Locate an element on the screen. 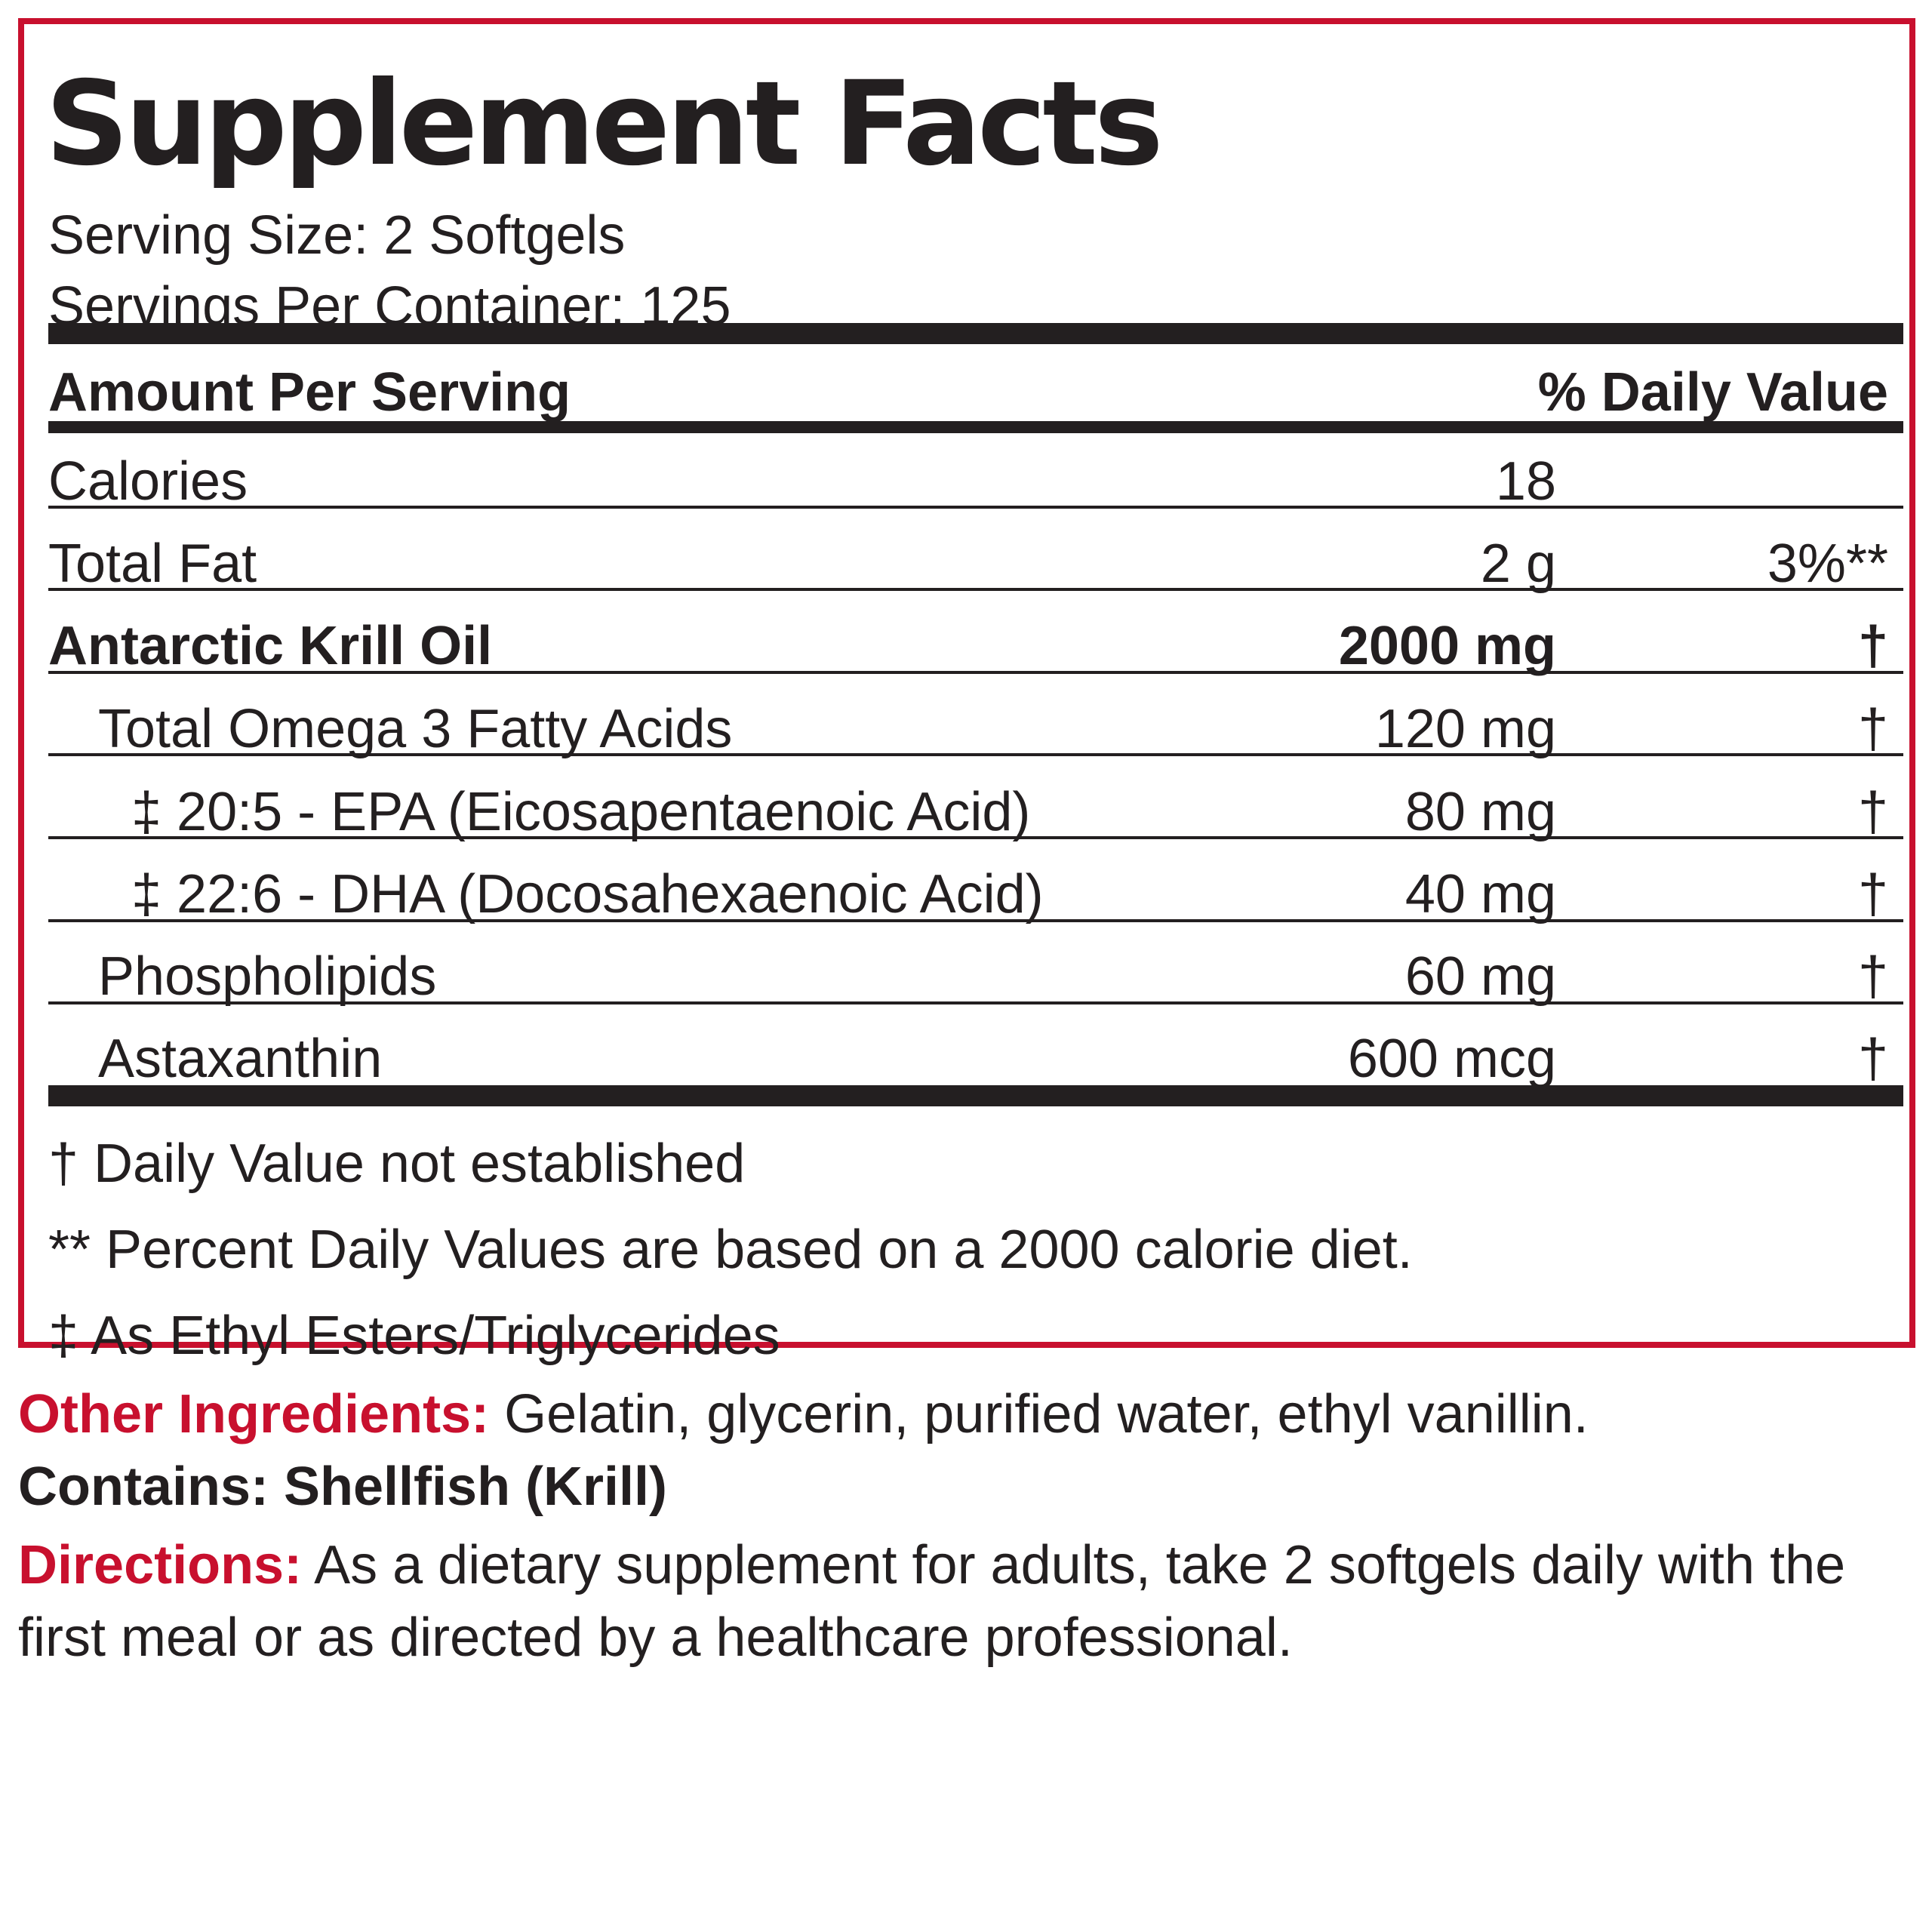 The height and width of the screenshot is (1932, 1932). nutrient-name: Astaxanthin is located at coordinates (240, 1059).